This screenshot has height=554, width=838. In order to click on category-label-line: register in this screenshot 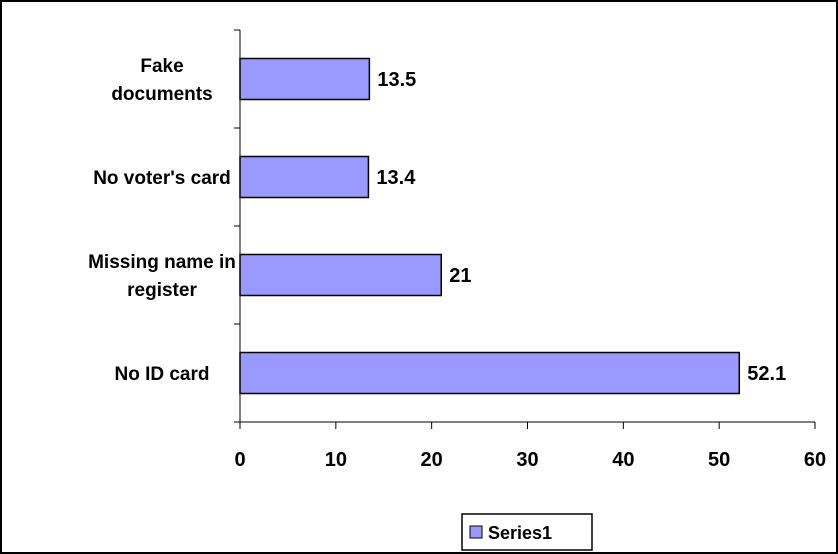, I will do `click(162, 290)`.